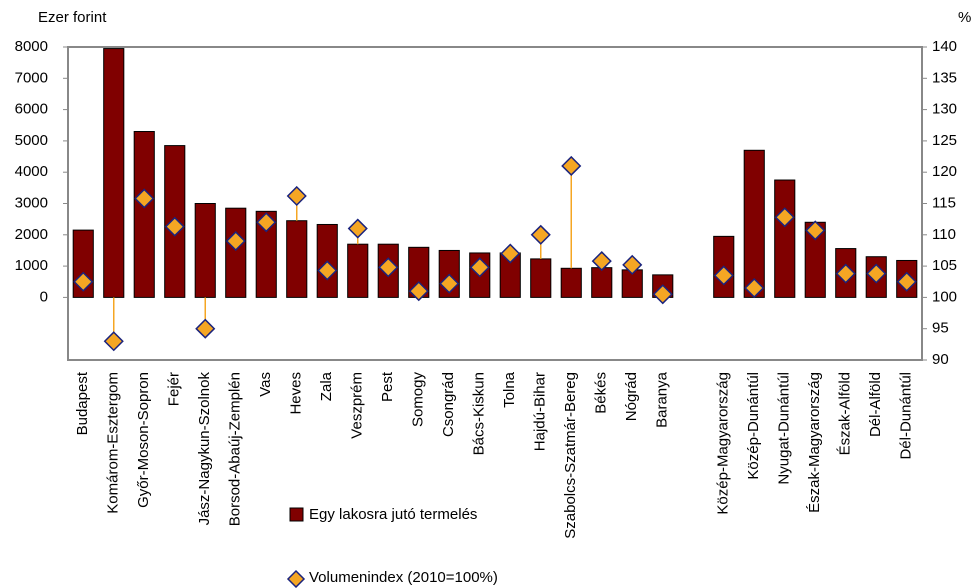  Describe the element at coordinates (540, 411) in the screenshot. I see `x-tick-label: Hajdú-Bihar` at that location.